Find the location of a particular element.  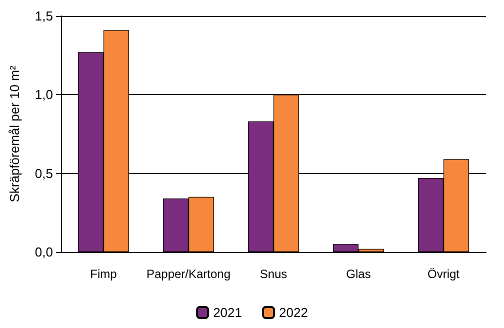

x-tick-label: Fimp is located at coordinates (104, 274).